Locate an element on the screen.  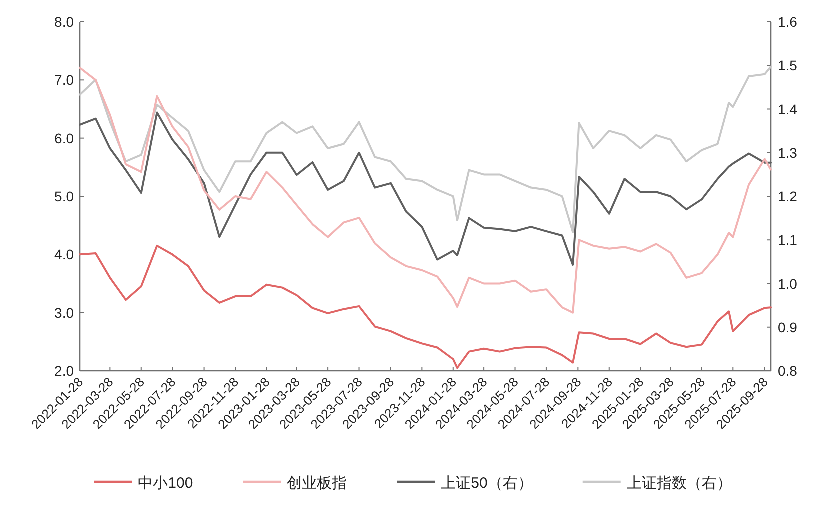
y-tick-label: 3.0 is located at coordinates (64, 312).